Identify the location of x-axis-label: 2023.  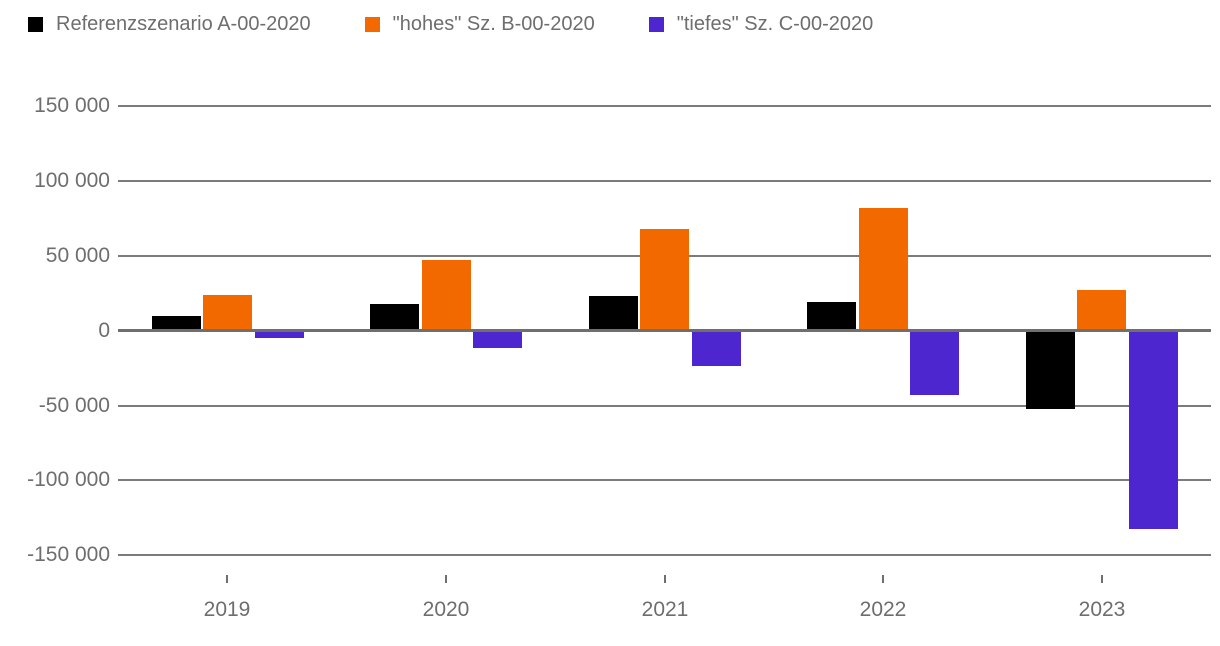
(1102, 609).